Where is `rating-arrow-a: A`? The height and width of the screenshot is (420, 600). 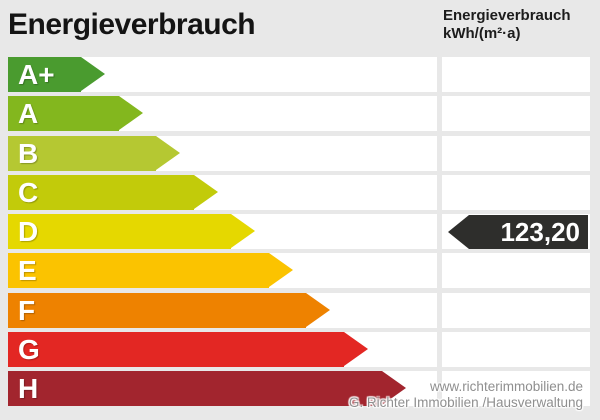 rating-arrow-a: A is located at coordinates (75, 114).